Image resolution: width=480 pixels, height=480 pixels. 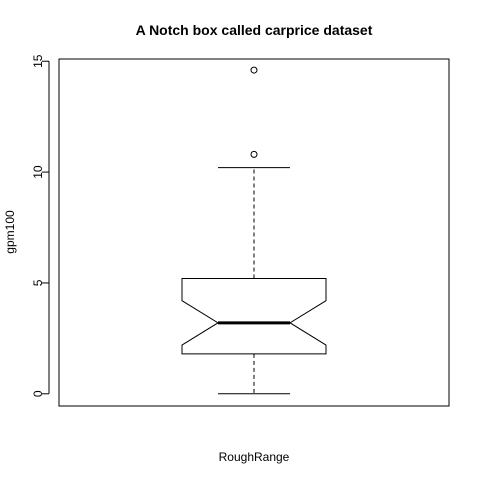 What do you see at coordinates (38, 172) in the screenshot?
I see `y-tick-label: 10` at bounding box center [38, 172].